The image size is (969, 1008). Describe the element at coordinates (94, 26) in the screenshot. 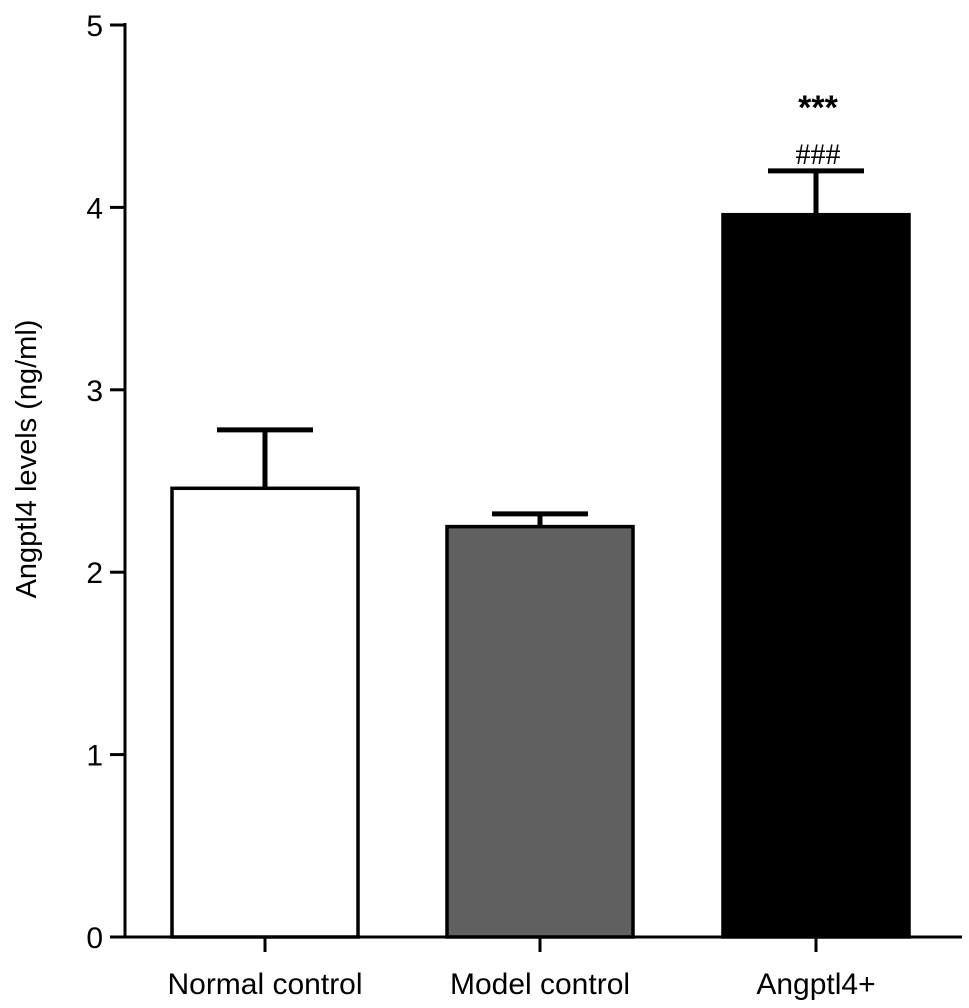

I see `y-tick-label-5: 5` at that location.